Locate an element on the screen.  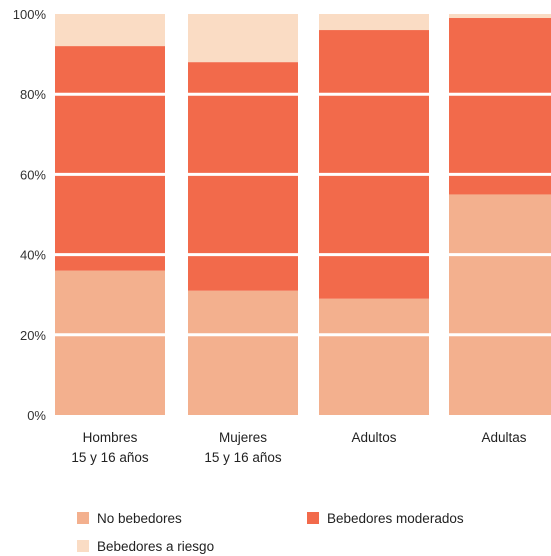
legend-label: No bebedores is located at coordinates (139, 518).